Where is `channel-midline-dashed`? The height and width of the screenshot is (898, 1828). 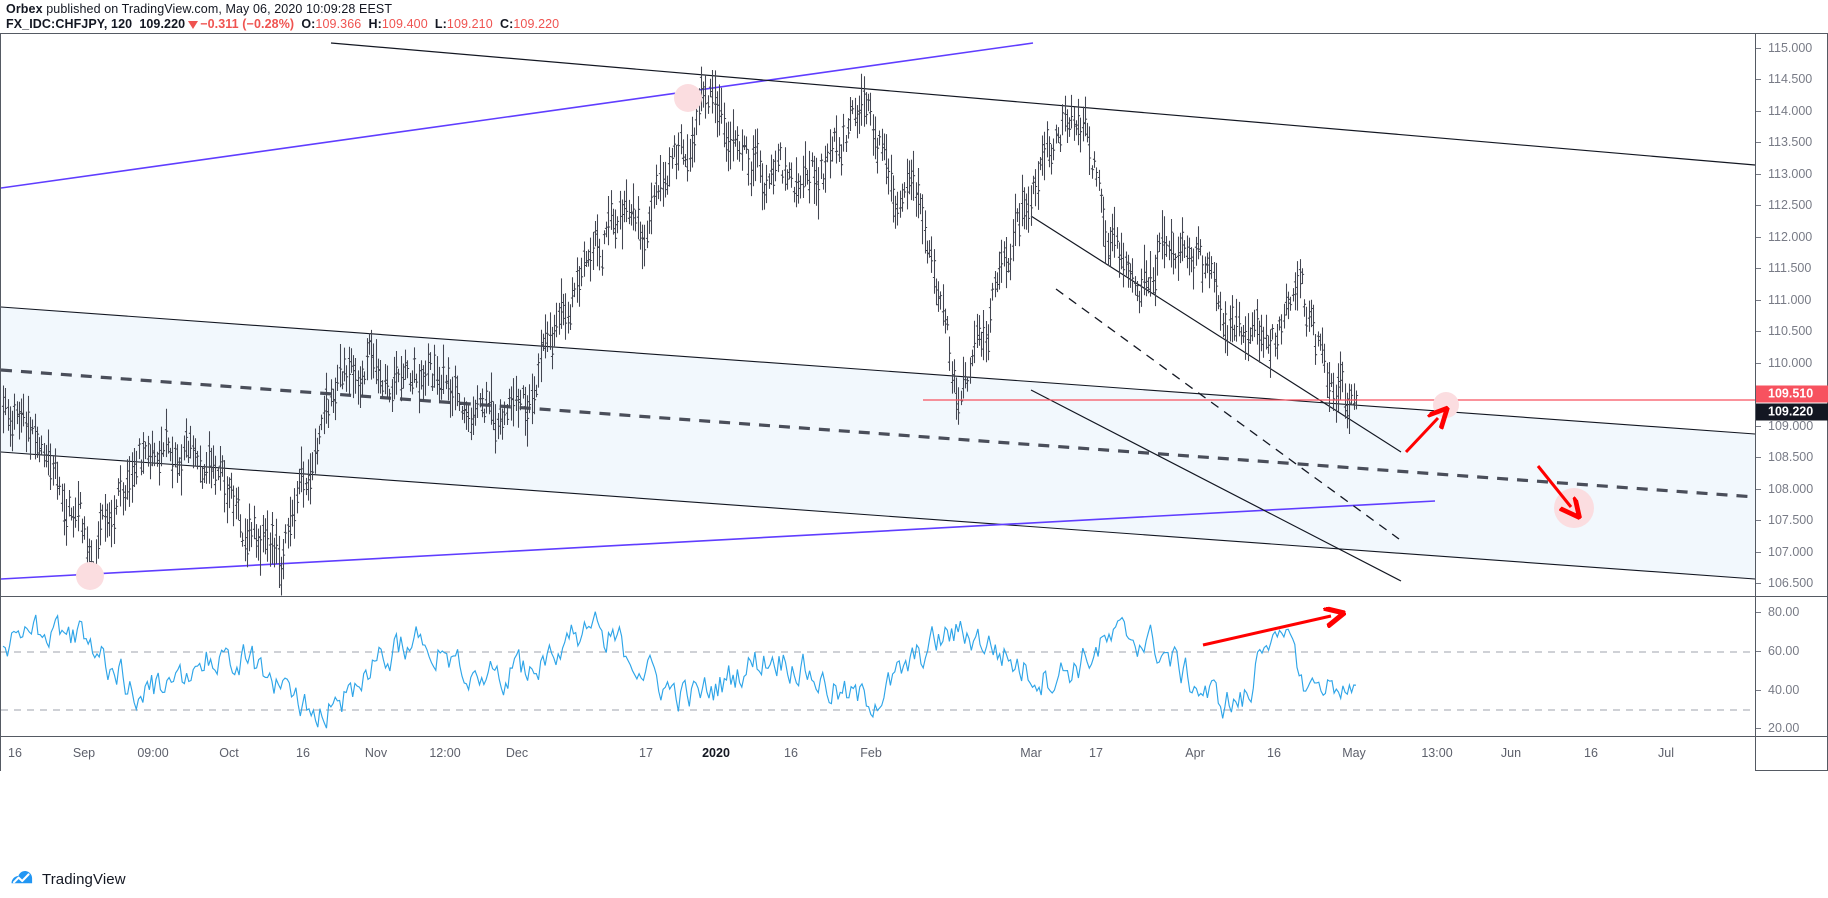
channel-midline-dashed is located at coordinates (878, 433).